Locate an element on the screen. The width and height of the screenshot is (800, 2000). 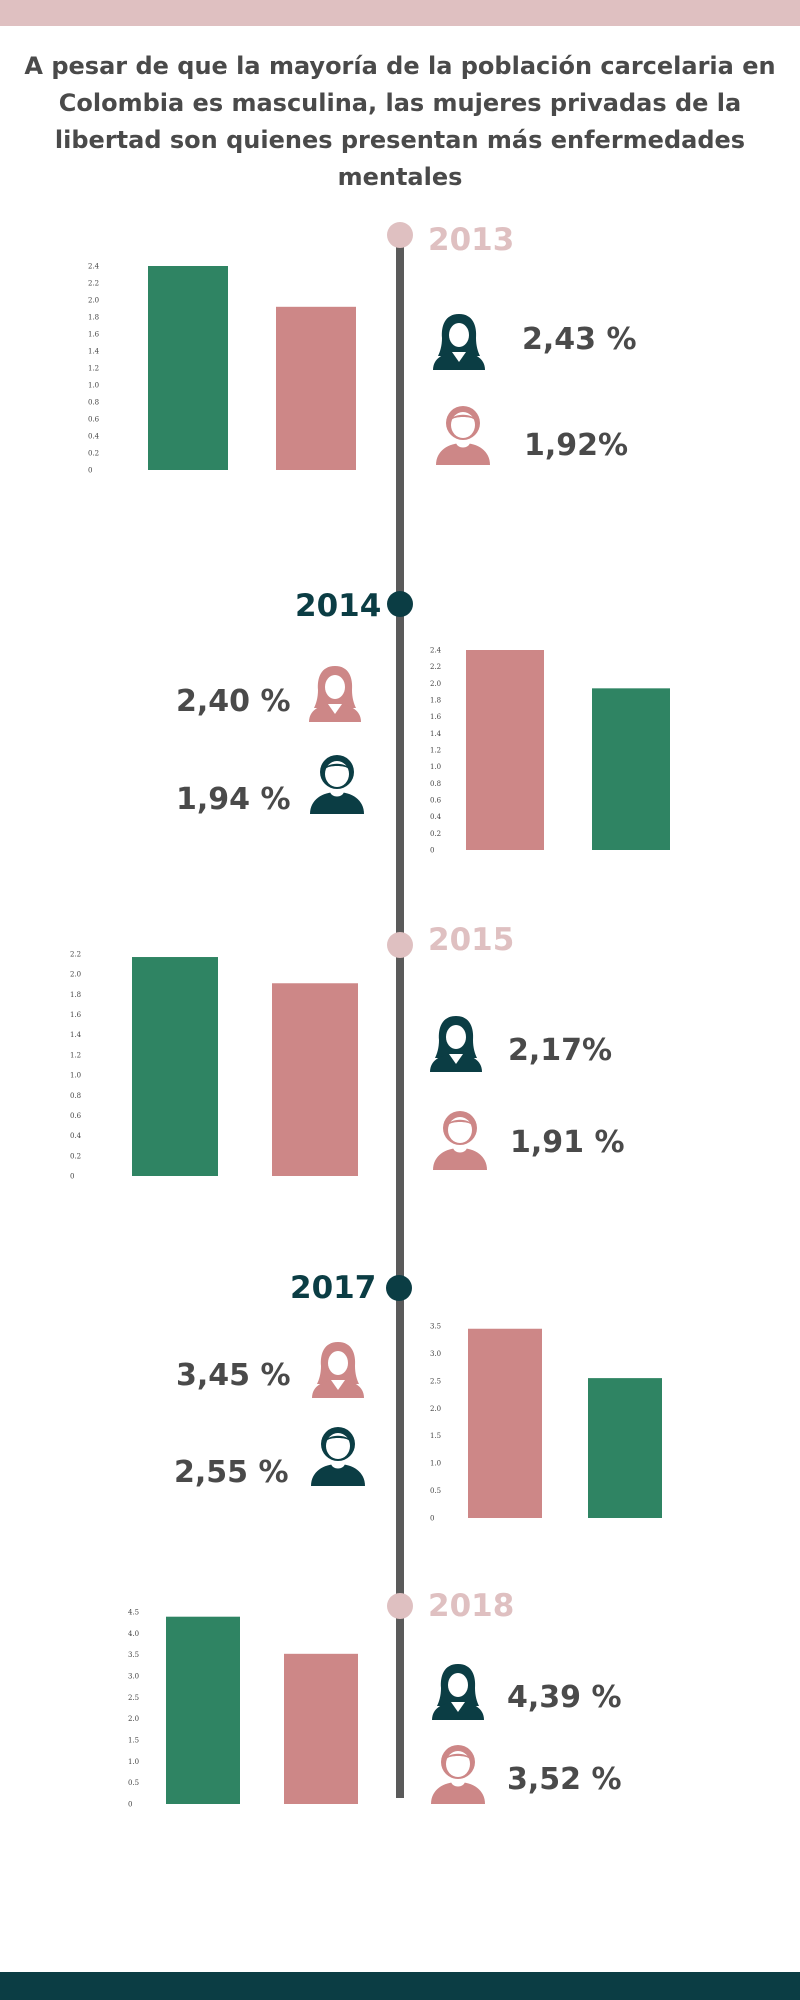
female-pct-2017: 3,45 % is located at coordinates (233, 1375).